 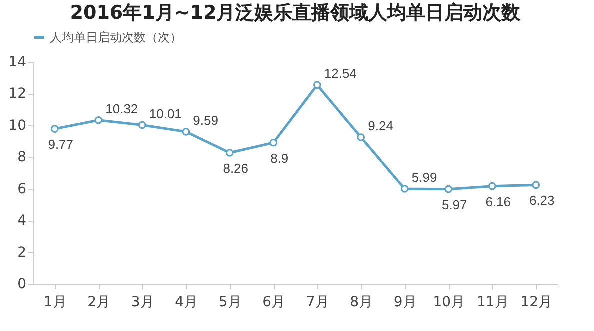 What do you see at coordinates (17, 62) in the screenshot?
I see `y-tick-label: 14` at bounding box center [17, 62].